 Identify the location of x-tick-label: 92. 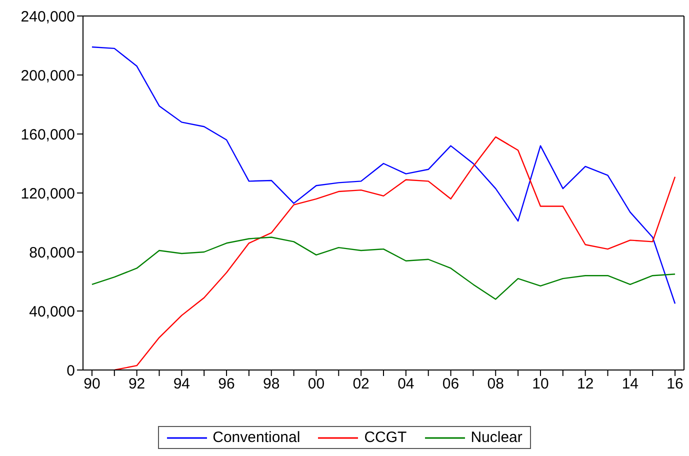
(137, 384).